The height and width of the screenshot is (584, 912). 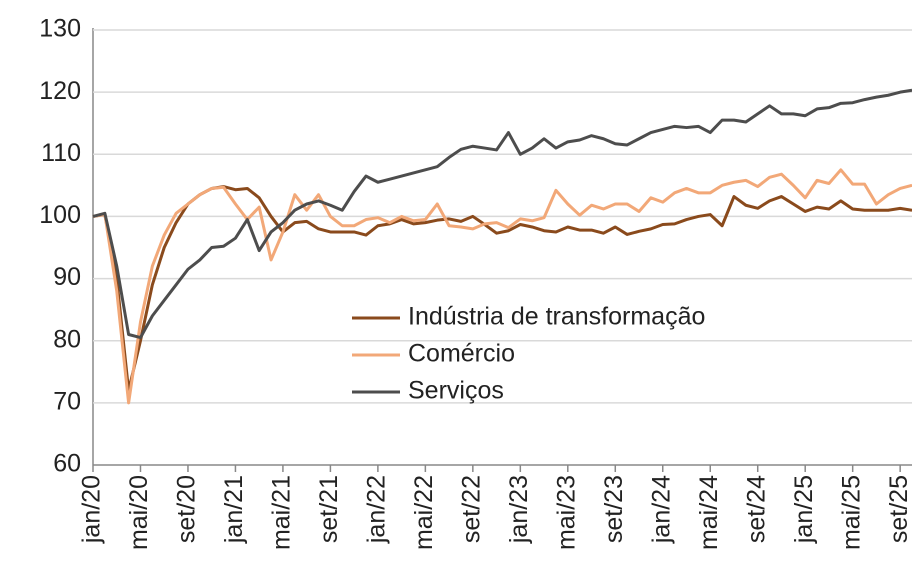 What do you see at coordinates (424, 512) in the screenshot?
I see `x-tick-label: mai/22` at bounding box center [424, 512].